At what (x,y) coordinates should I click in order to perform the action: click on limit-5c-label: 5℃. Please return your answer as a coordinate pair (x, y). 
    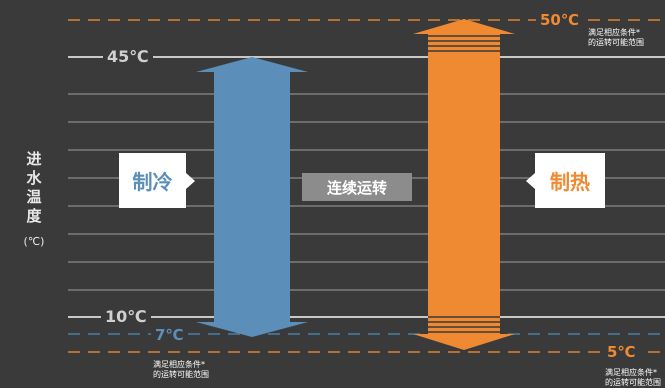
    Looking at the image, I should click on (621, 352).